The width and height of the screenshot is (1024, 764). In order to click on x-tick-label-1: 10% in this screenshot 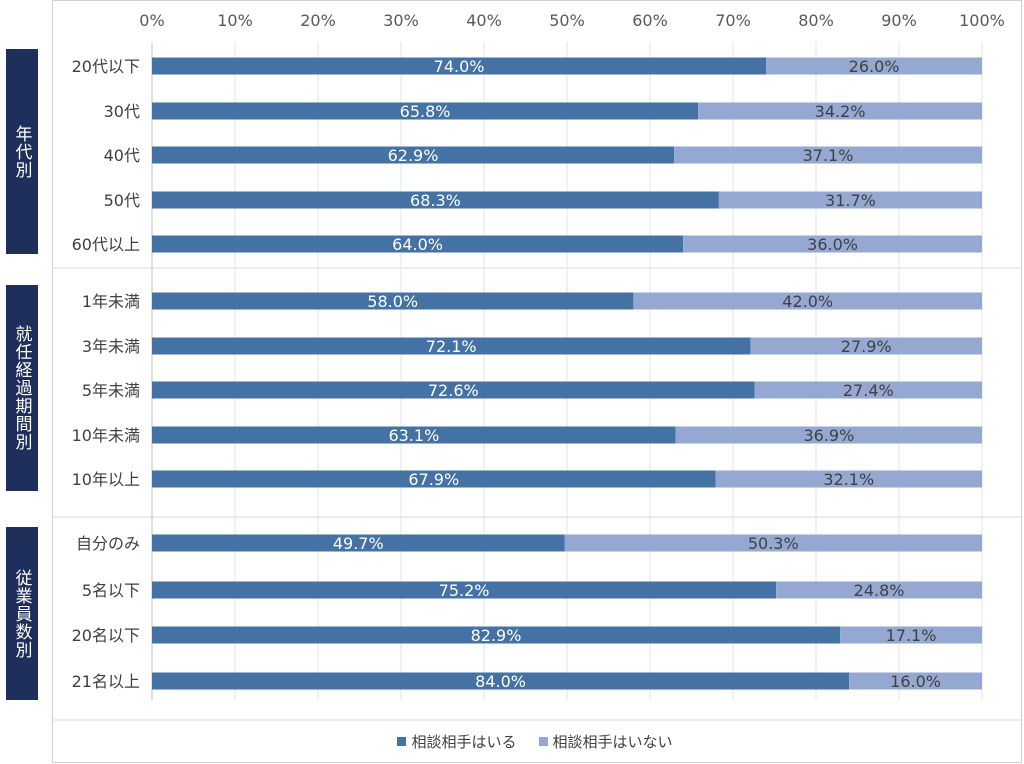, I will do `click(235, 20)`.